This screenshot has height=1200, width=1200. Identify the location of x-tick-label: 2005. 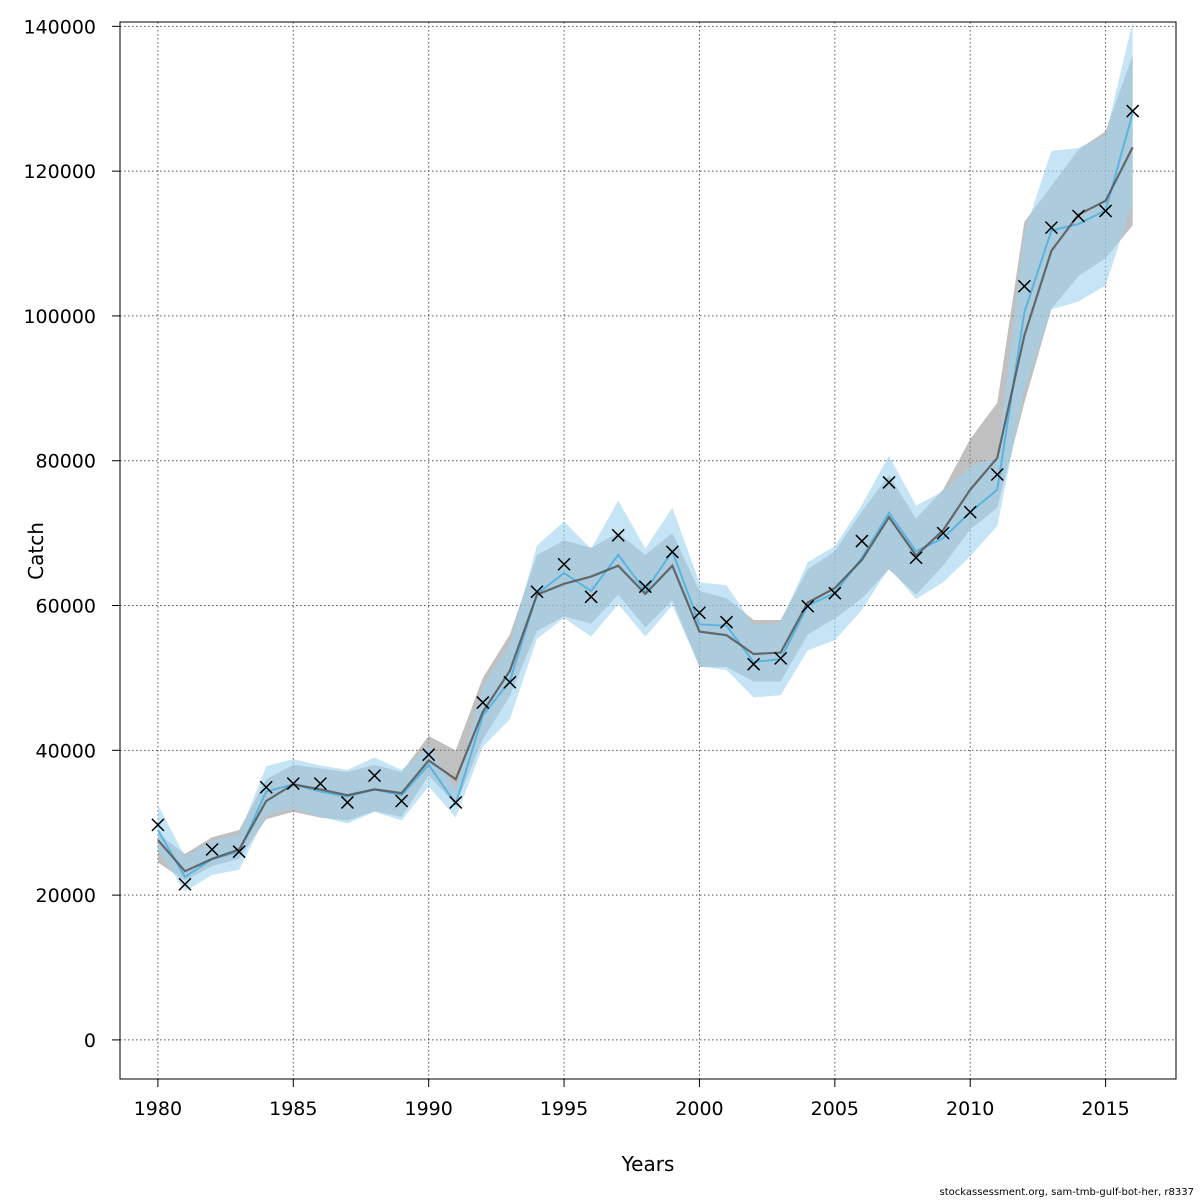
(835, 1109).